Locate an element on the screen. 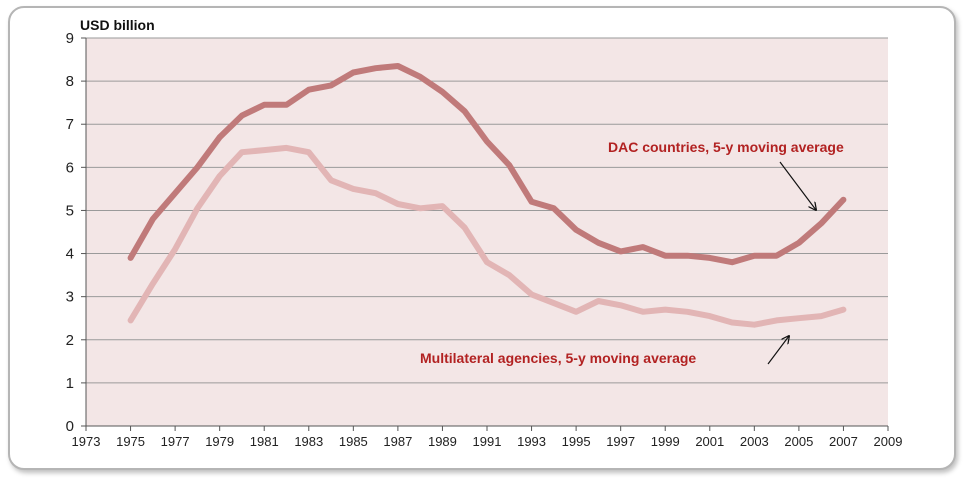  x-tick-label: 2003 is located at coordinates (754, 441).